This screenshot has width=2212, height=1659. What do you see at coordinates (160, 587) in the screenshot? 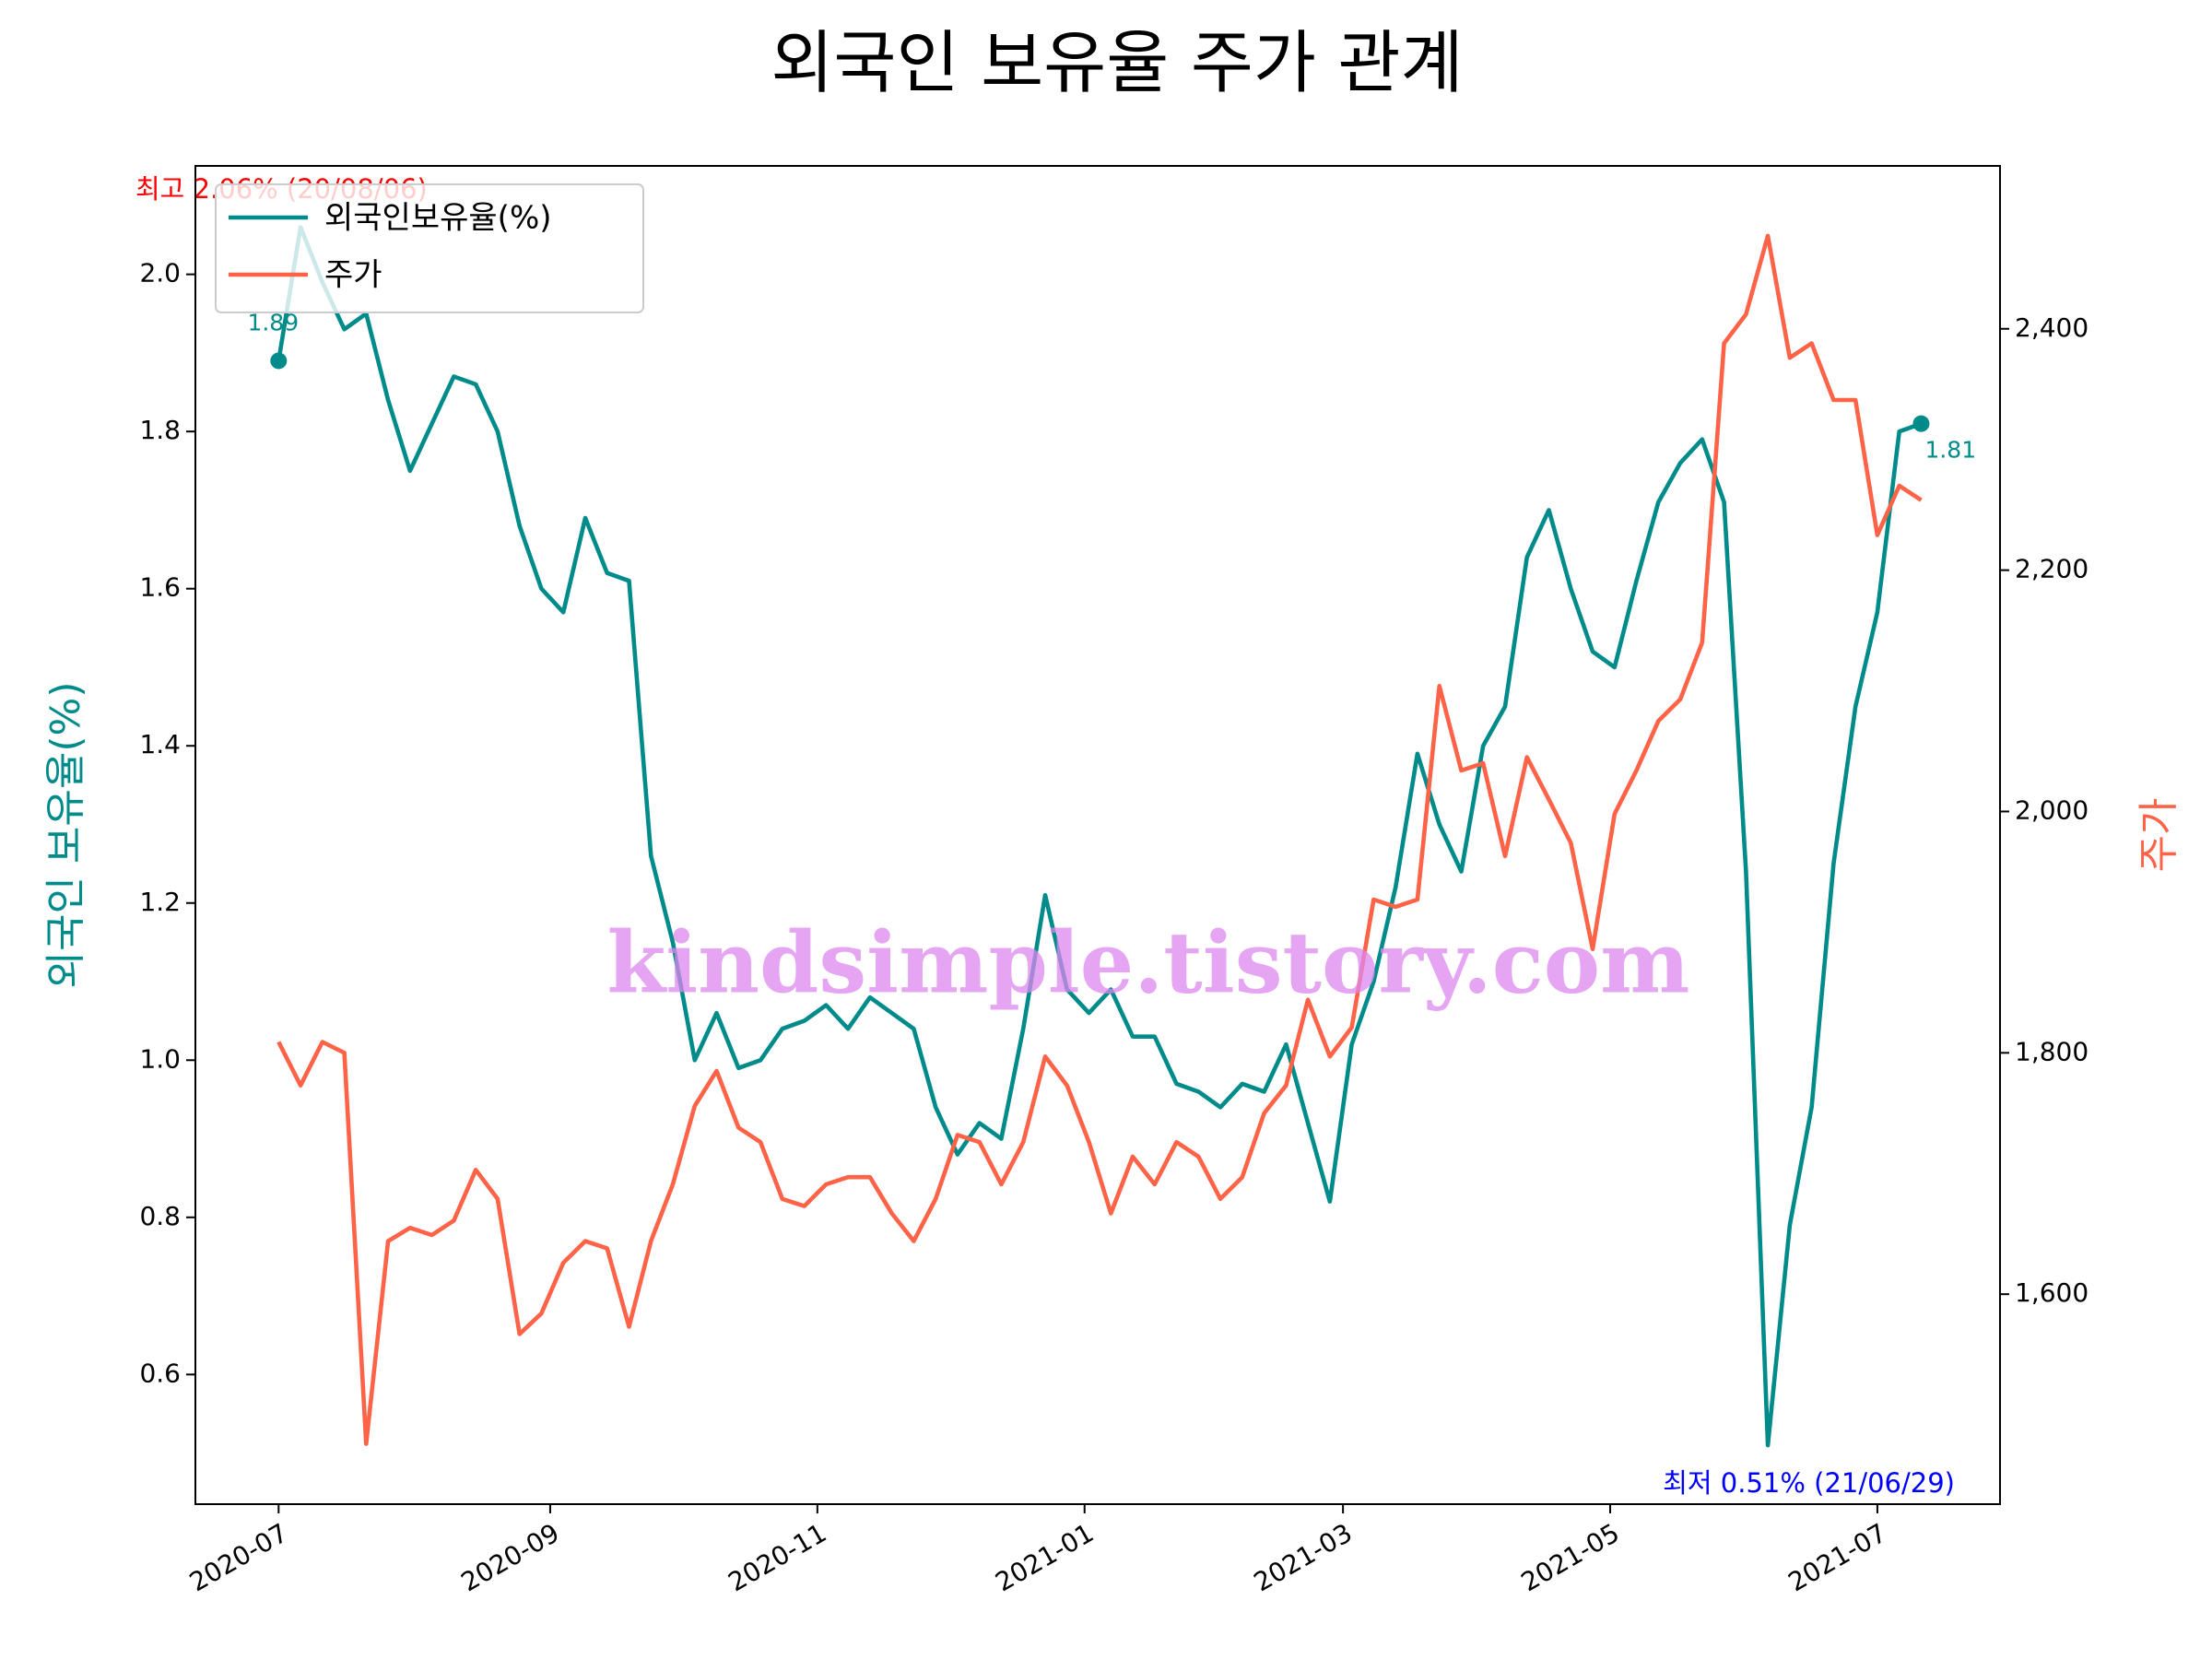
I see `y-tick-label: 1.6` at bounding box center [160, 587].